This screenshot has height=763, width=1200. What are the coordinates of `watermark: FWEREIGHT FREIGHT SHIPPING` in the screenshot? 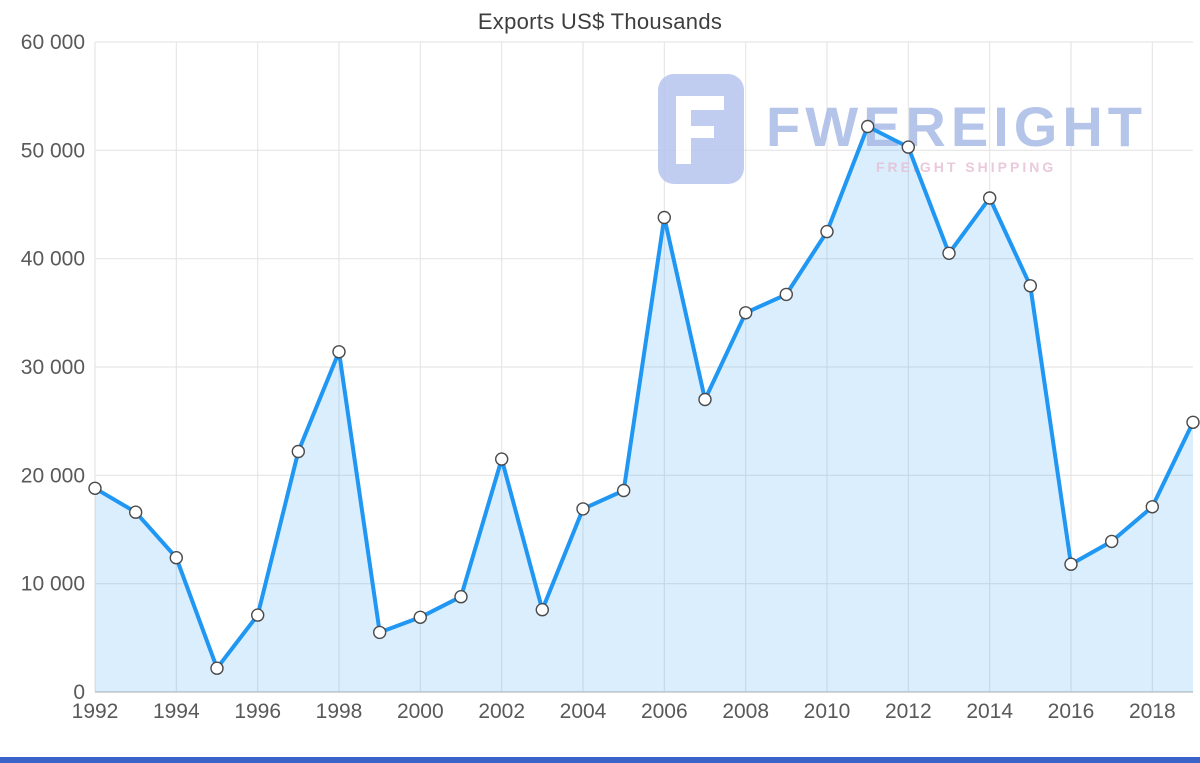 It's located at (902, 129).